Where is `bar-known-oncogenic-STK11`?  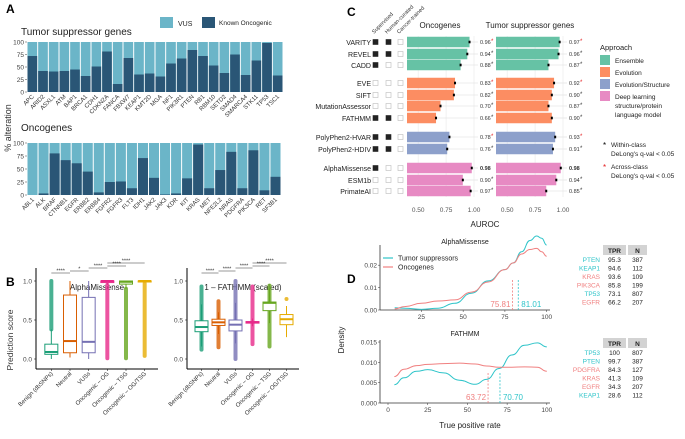
bar-known-oncogenic-STK11 is located at coordinates (256, 76).